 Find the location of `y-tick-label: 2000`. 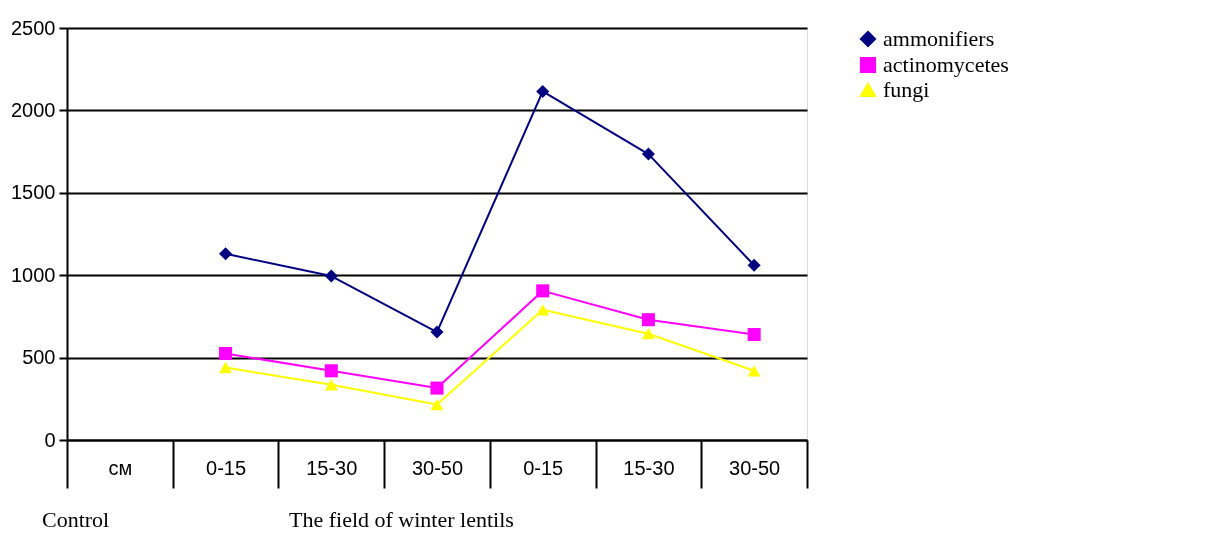

y-tick-label: 2000 is located at coordinates (33, 109).